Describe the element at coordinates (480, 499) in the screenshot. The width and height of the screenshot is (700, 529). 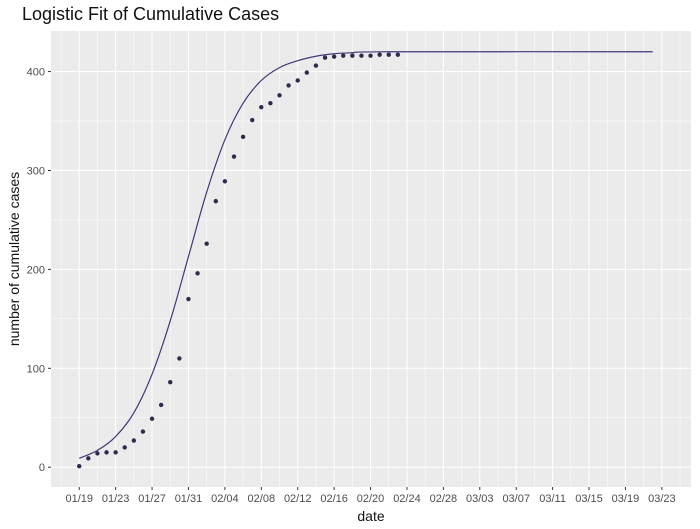
I see `x-tick-label: 03/03` at that location.